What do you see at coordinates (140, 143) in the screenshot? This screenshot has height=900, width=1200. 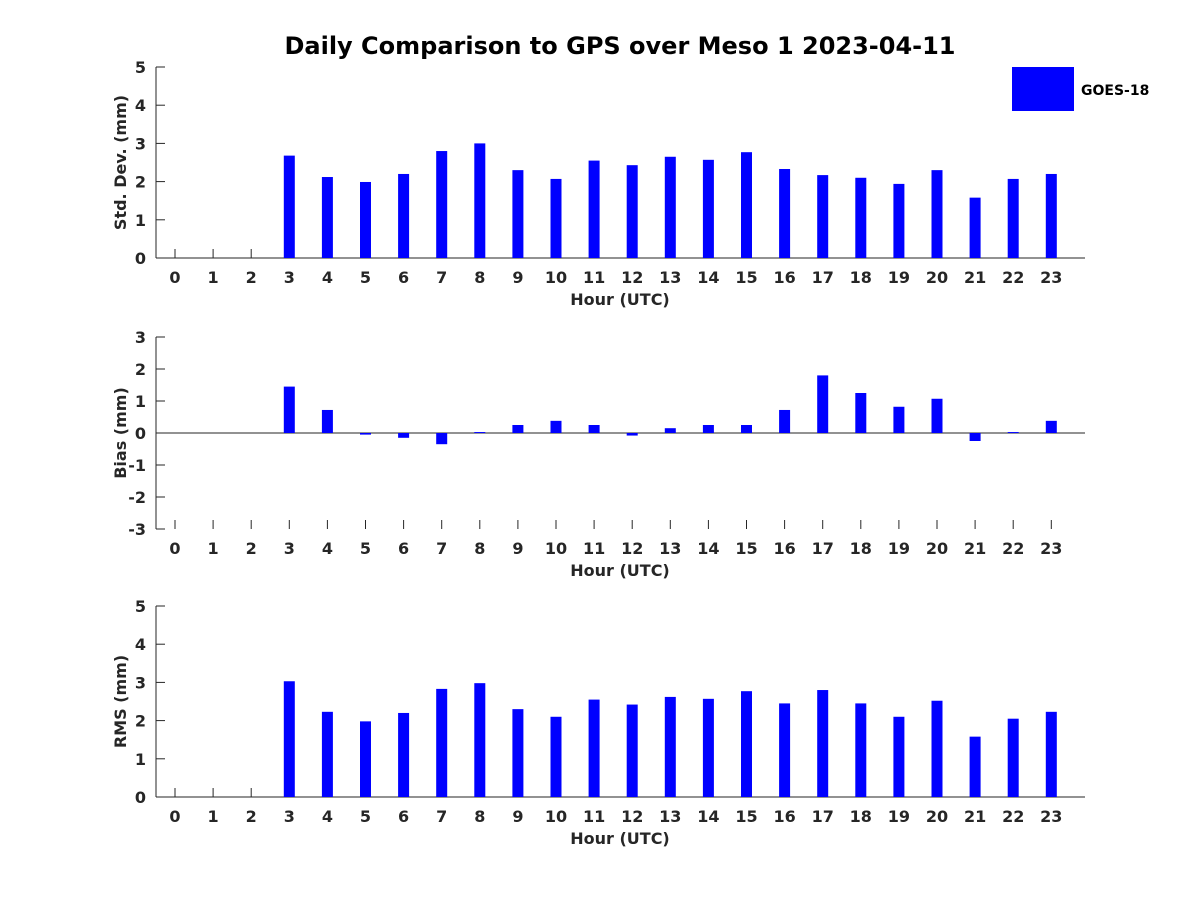 I see `y-tick-label: 3` at bounding box center [140, 143].